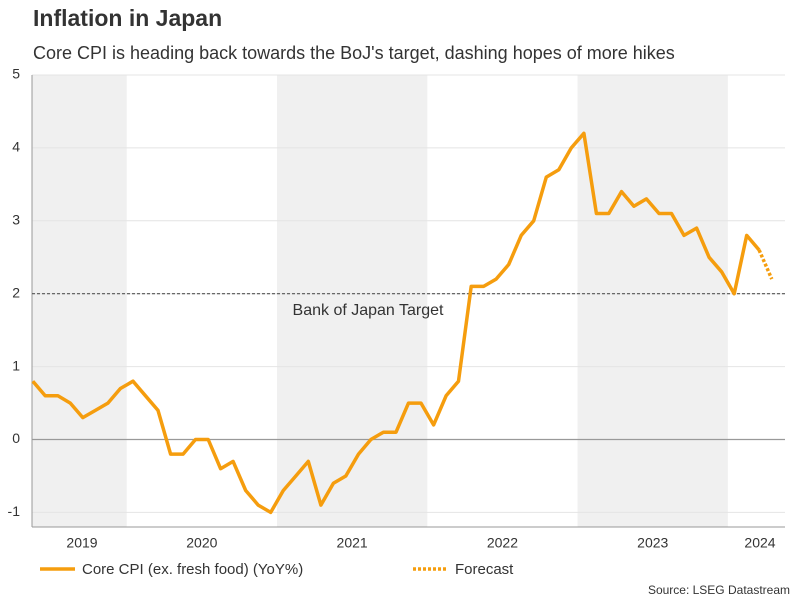  I want to click on chart-title: Inflation in Japan, so click(127, 18).